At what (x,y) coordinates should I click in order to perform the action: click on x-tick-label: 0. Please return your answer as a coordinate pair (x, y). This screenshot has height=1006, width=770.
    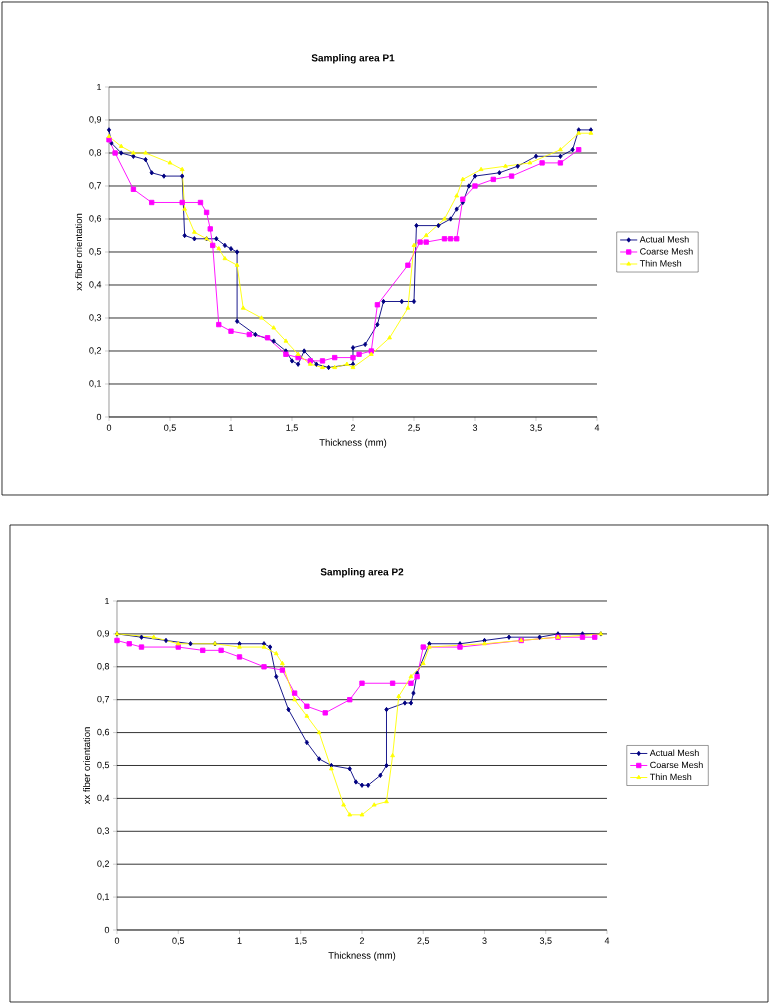
    Looking at the image, I should click on (117, 940).